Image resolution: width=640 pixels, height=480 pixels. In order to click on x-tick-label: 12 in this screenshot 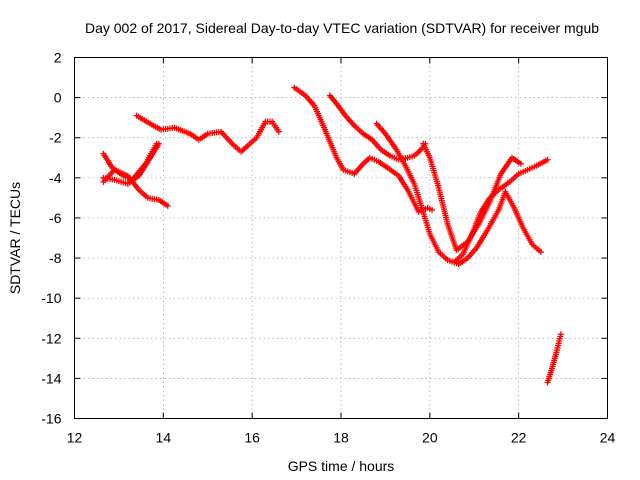, I will do `click(75, 438)`.